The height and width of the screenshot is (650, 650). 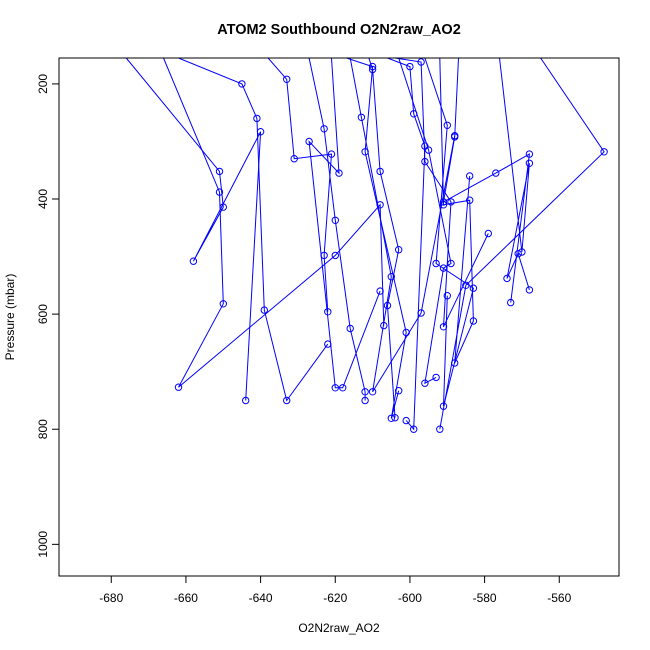 I want to click on y-axis: 200 400 600 800 1000, so click(x=48, y=316).